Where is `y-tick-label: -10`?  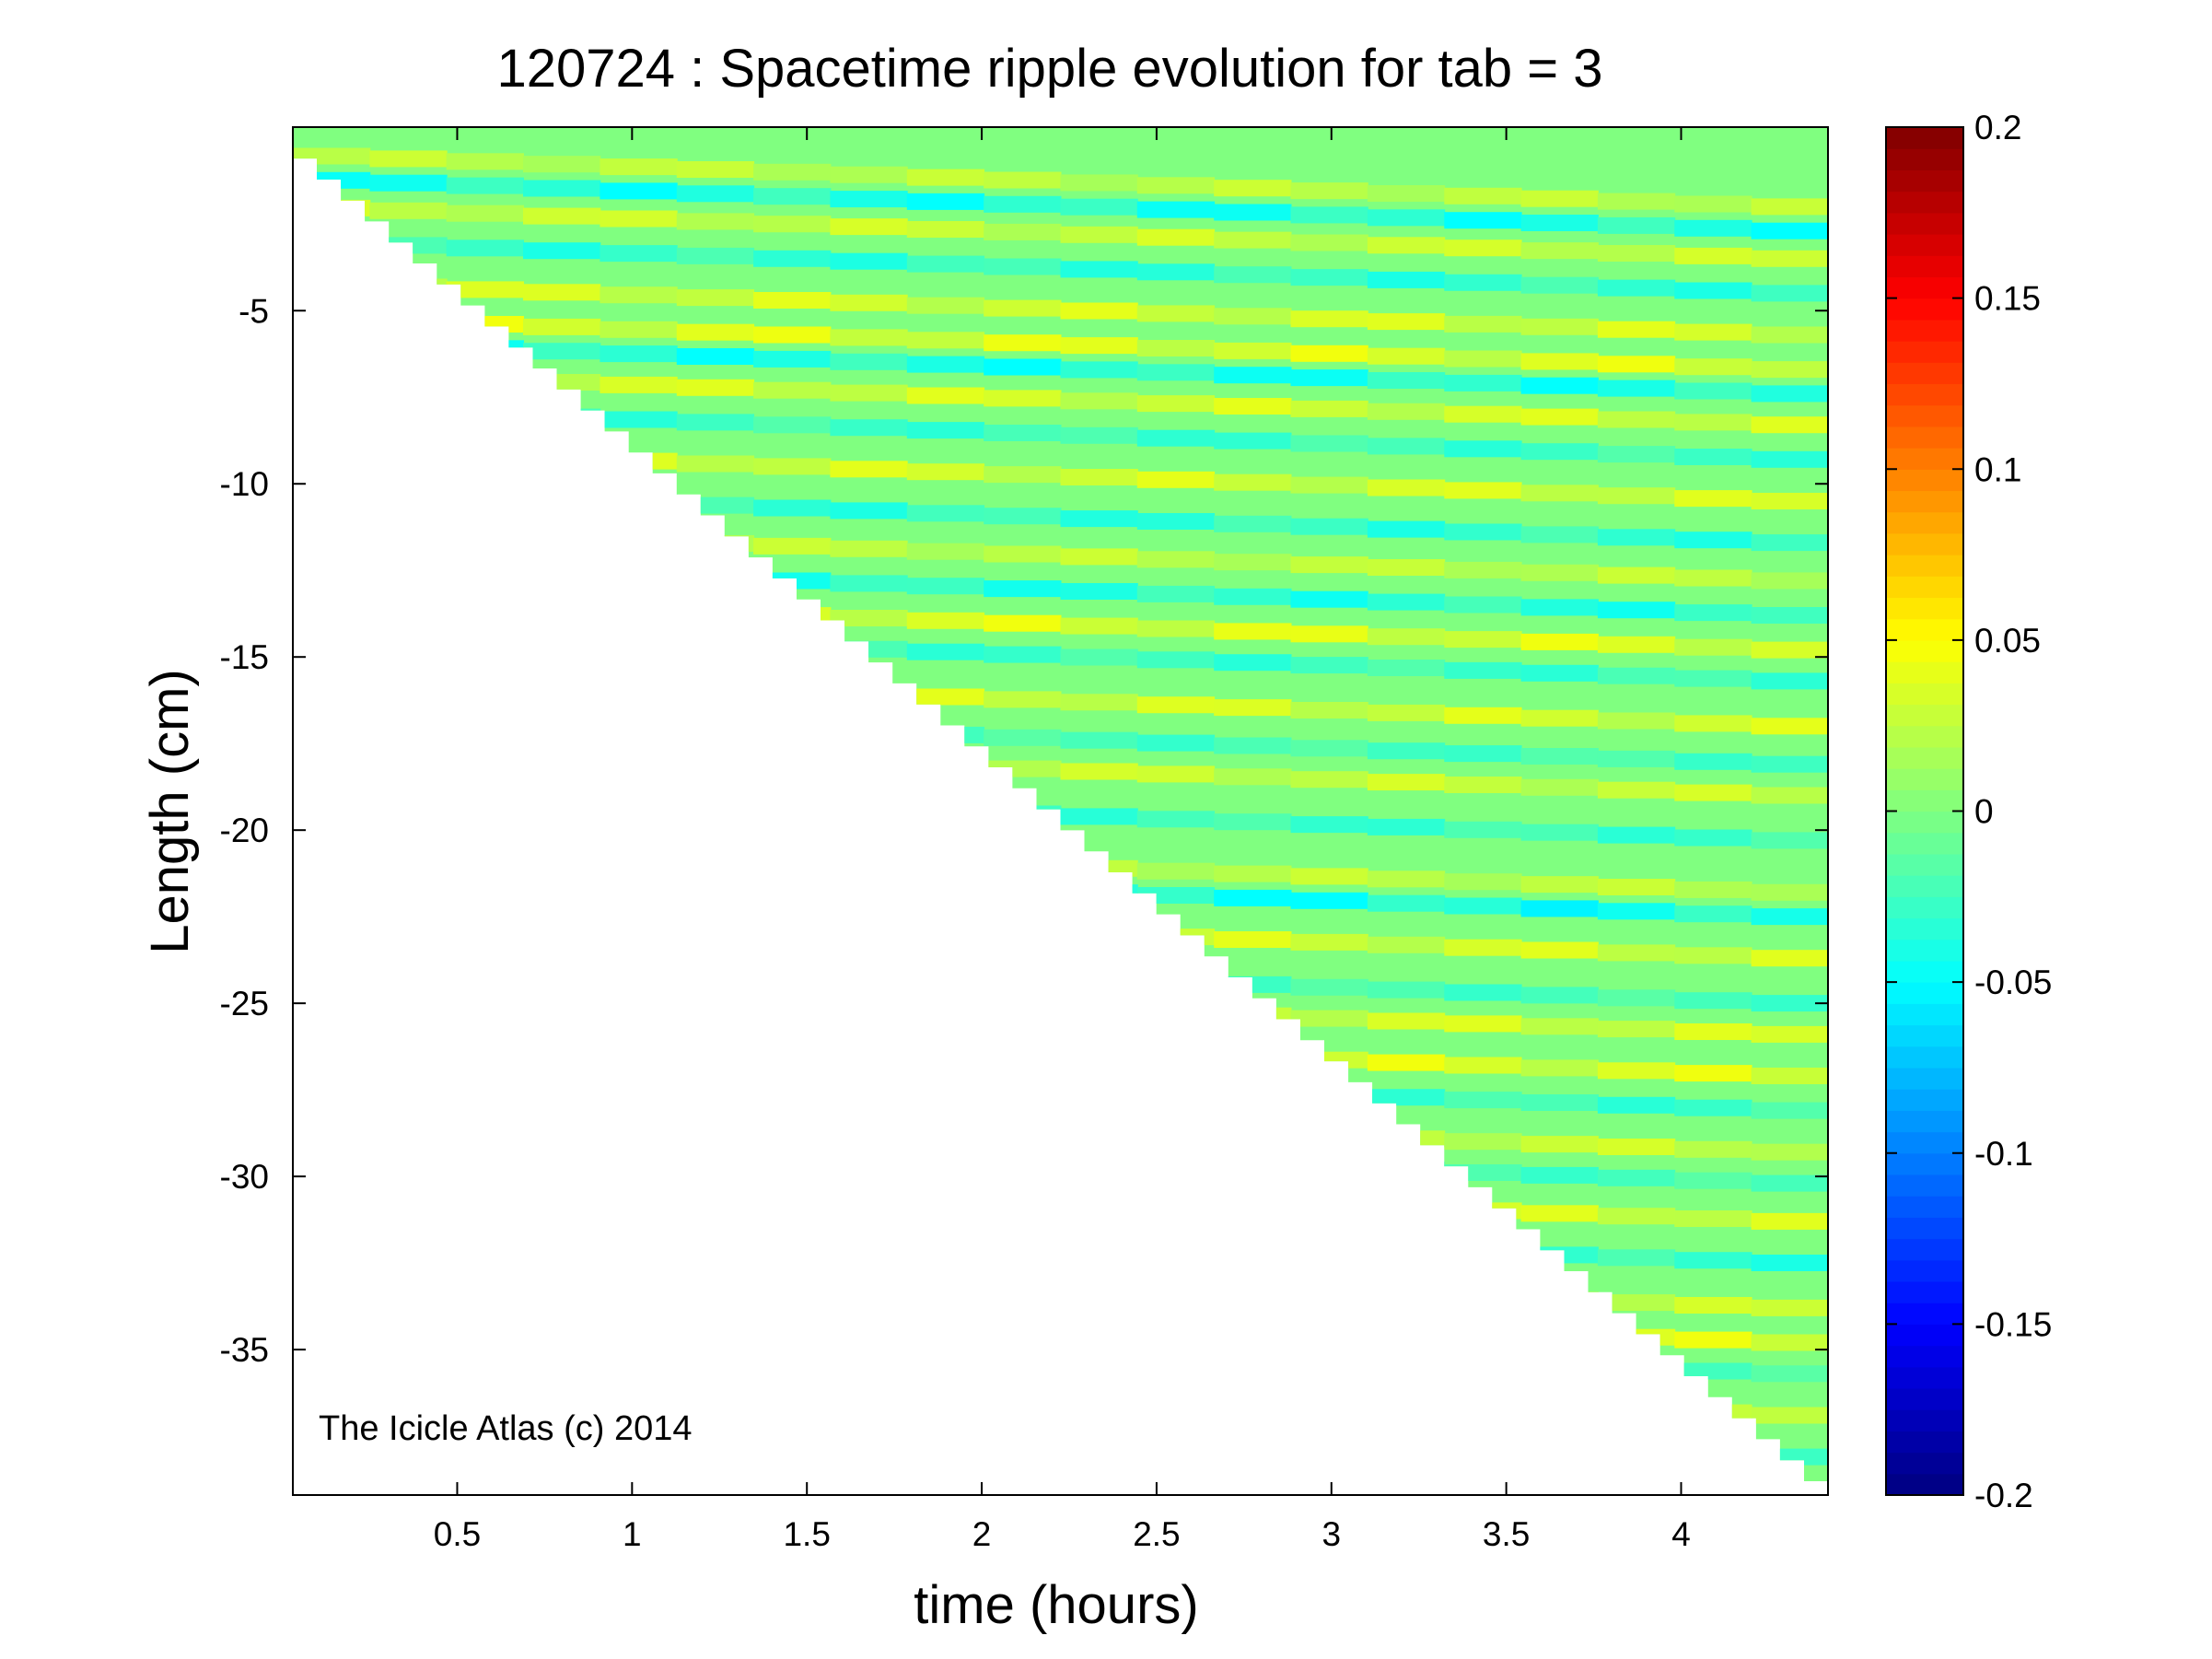 y-tick-label: -10 is located at coordinates (244, 484).